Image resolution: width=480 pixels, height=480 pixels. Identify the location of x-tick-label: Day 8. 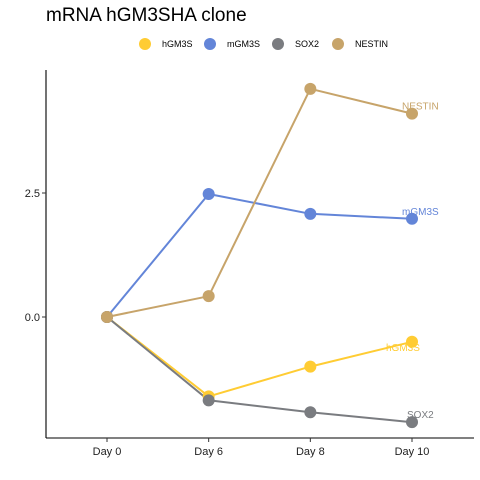
(310, 452).